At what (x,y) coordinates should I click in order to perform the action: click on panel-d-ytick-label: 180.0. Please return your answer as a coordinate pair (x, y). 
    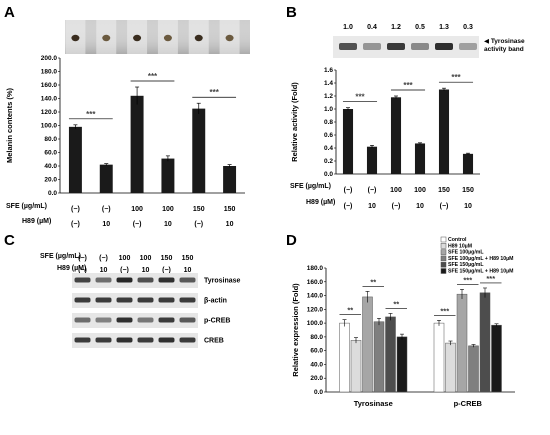
    Looking at the image, I should click on (315, 268).